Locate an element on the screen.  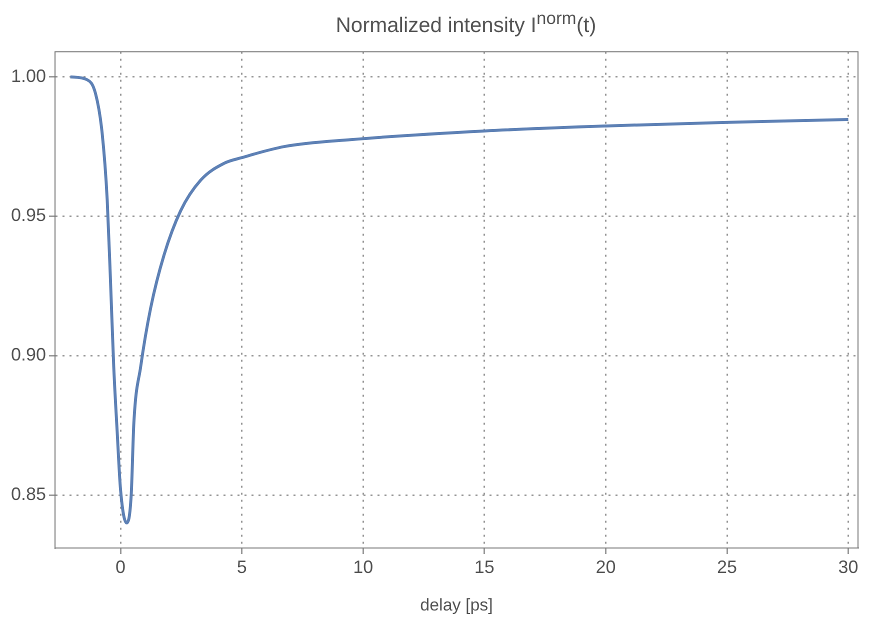
x-tick-label: 0 is located at coordinates (121, 566).